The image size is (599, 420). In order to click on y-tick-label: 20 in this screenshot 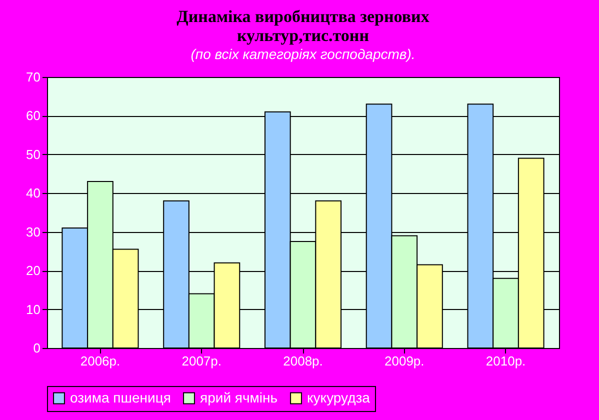, I will do `click(33, 270)`.